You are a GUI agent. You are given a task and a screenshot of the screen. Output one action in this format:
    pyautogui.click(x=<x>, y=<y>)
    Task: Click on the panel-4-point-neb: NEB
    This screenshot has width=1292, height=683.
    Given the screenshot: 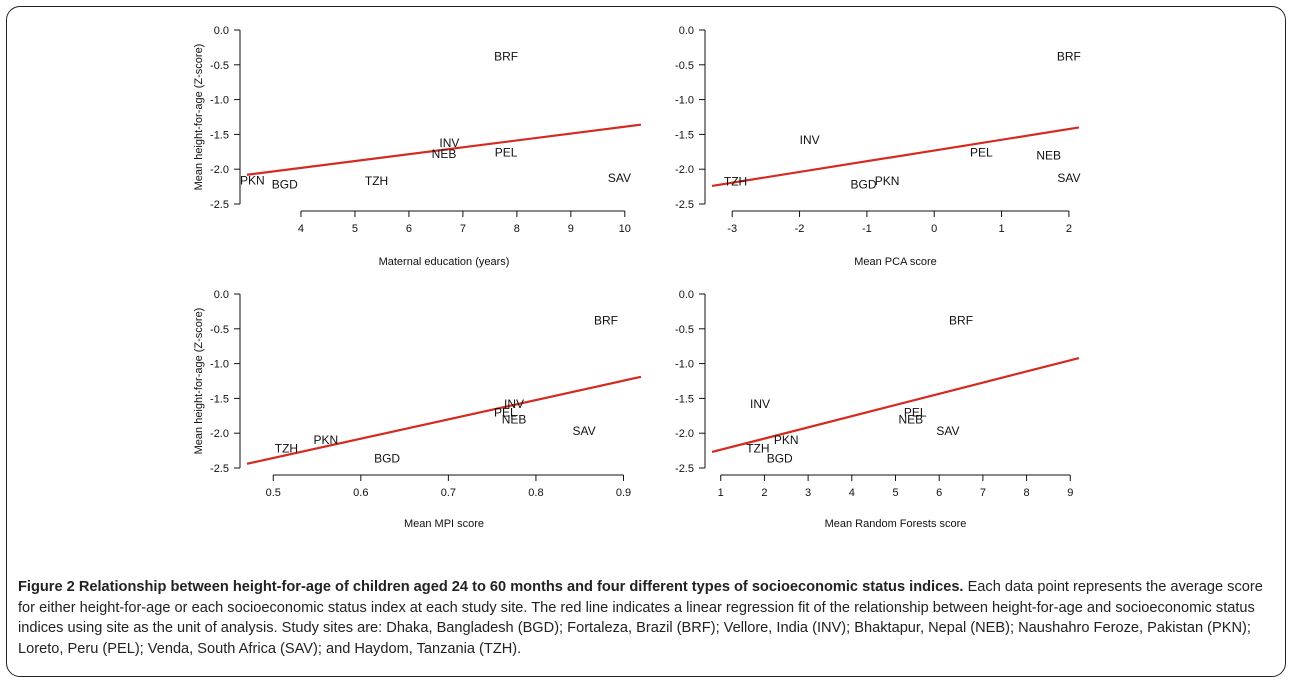 What is the action you would take?
    pyautogui.click(x=910, y=419)
    